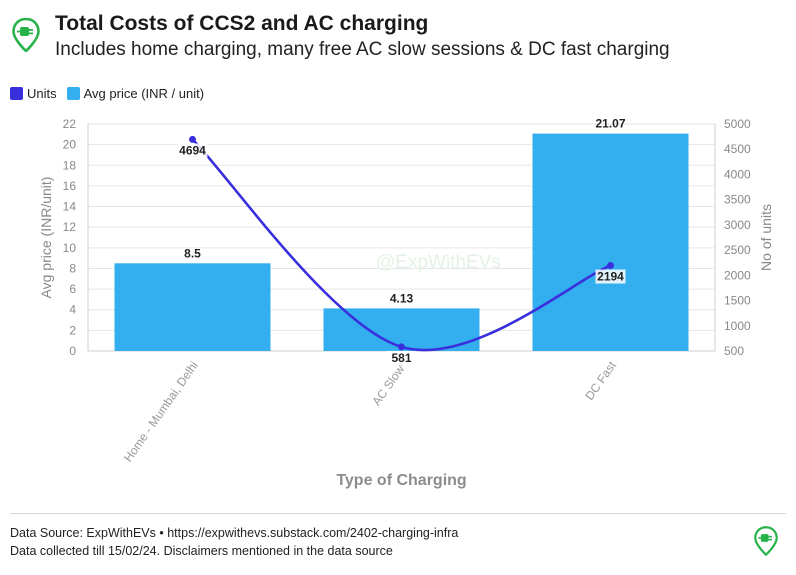  Describe the element at coordinates (737, 200) in the screenshot. I see `y-right-tick-label: 3500` at that location.